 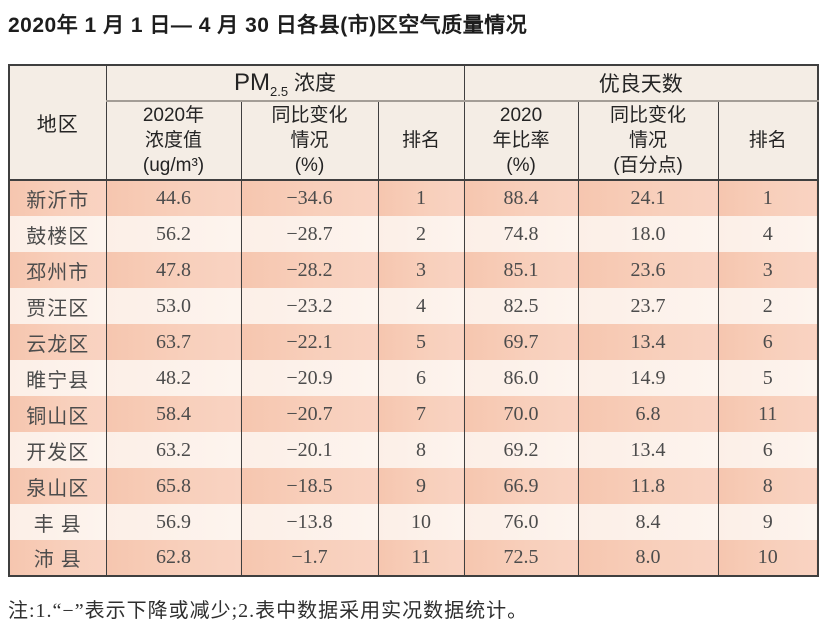 I want to click on col-header-region: 地区, so click(x=57, y=123).